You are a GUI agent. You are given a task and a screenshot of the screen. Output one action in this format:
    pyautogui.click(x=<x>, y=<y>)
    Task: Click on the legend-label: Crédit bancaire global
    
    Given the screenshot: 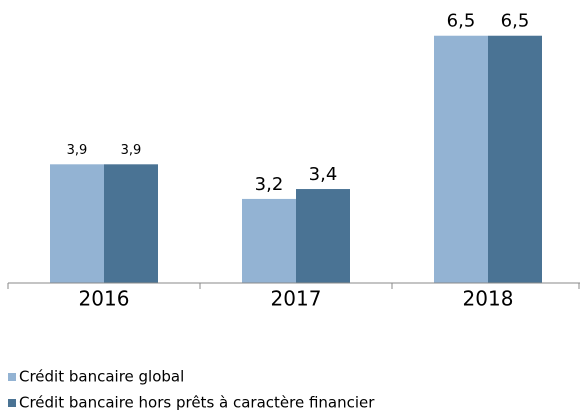 What is the action you would take?
    pyautogui.click(x=101, y=377)
    